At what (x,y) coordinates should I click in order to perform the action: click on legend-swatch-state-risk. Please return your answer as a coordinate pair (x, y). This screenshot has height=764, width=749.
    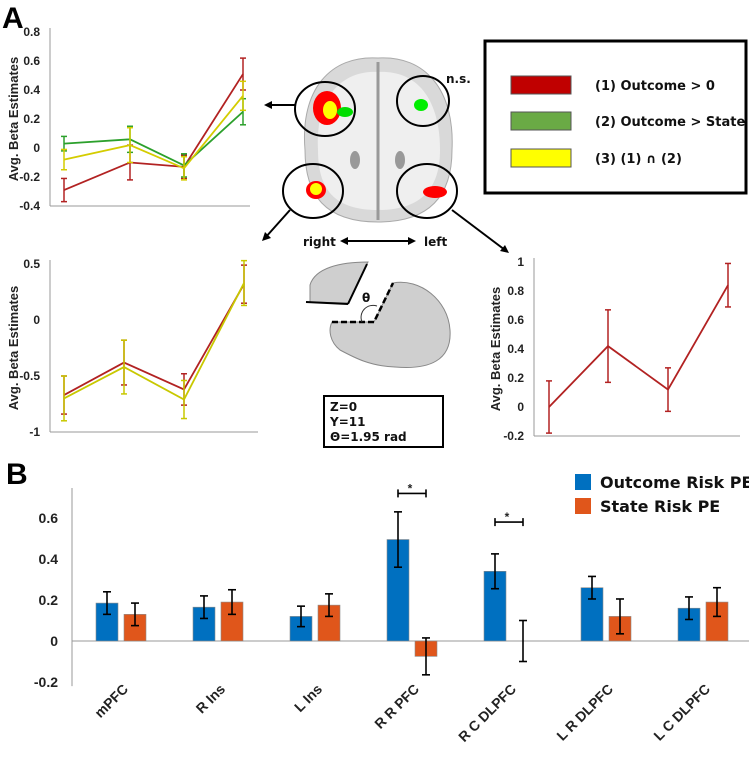
    Looking at the image, I should click on (583, 506).